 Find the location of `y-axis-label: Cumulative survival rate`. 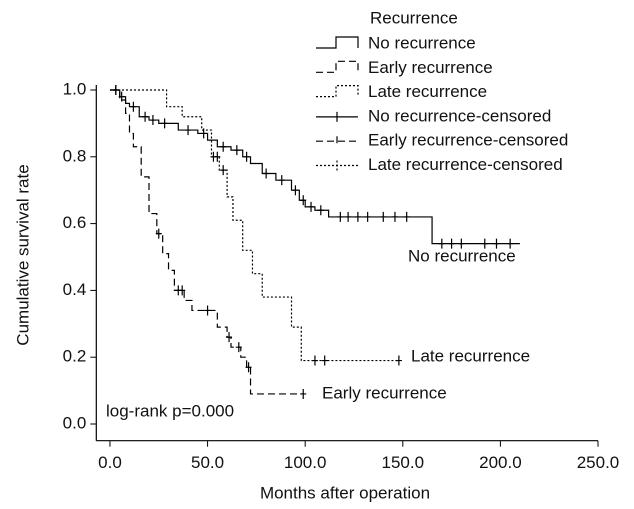

y-axis-label: Cumulative survival rate is located at coordinates (22, 254).